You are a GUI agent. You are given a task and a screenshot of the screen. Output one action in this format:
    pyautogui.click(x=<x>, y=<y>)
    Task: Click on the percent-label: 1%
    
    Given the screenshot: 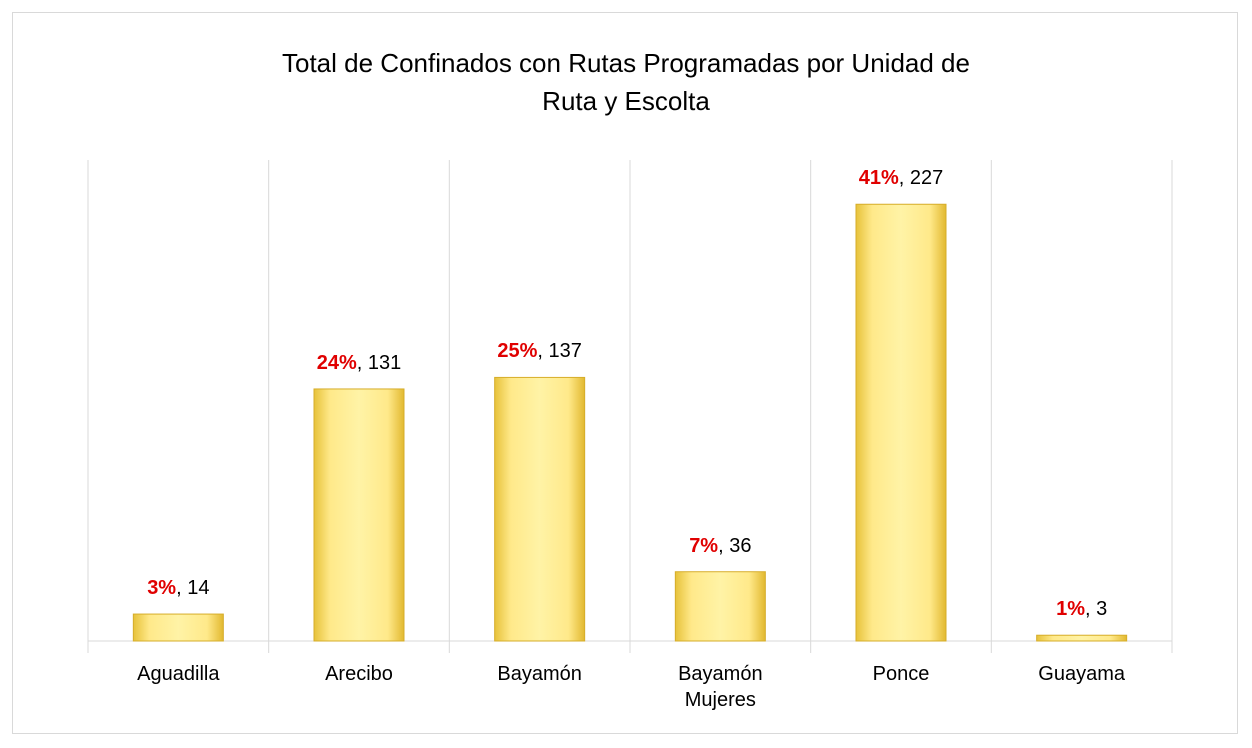 What is the action you would take?
    pyautogui.click(x=1070, y=609)
    